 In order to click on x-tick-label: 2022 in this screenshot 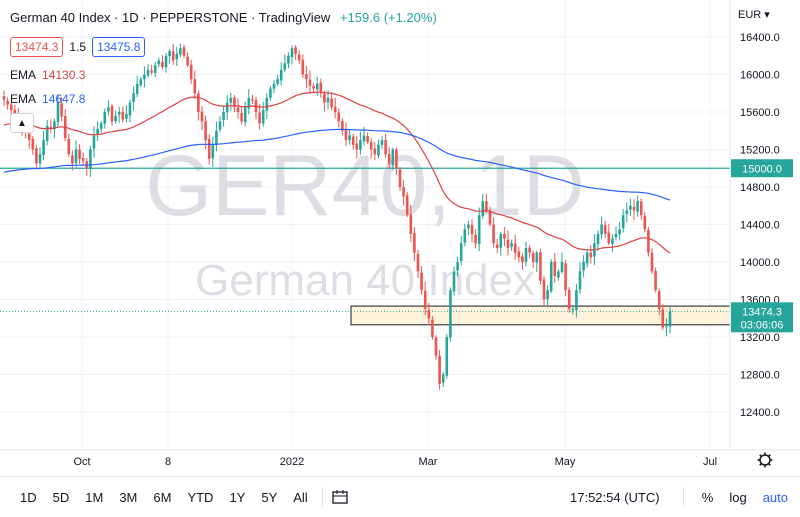, I will do `click(292, 462)`.